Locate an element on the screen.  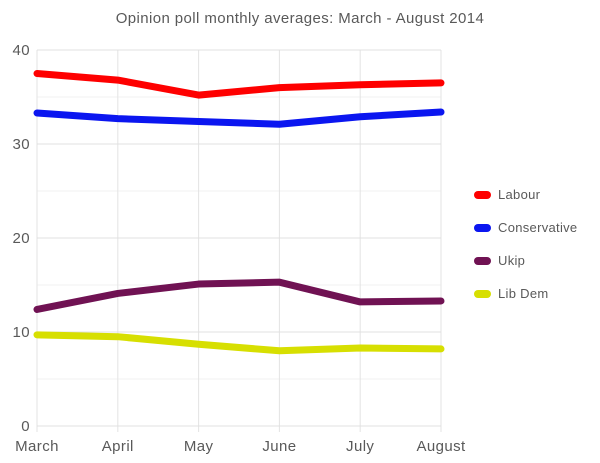
legend-label: Ukip is located at coordinates (512, 260).